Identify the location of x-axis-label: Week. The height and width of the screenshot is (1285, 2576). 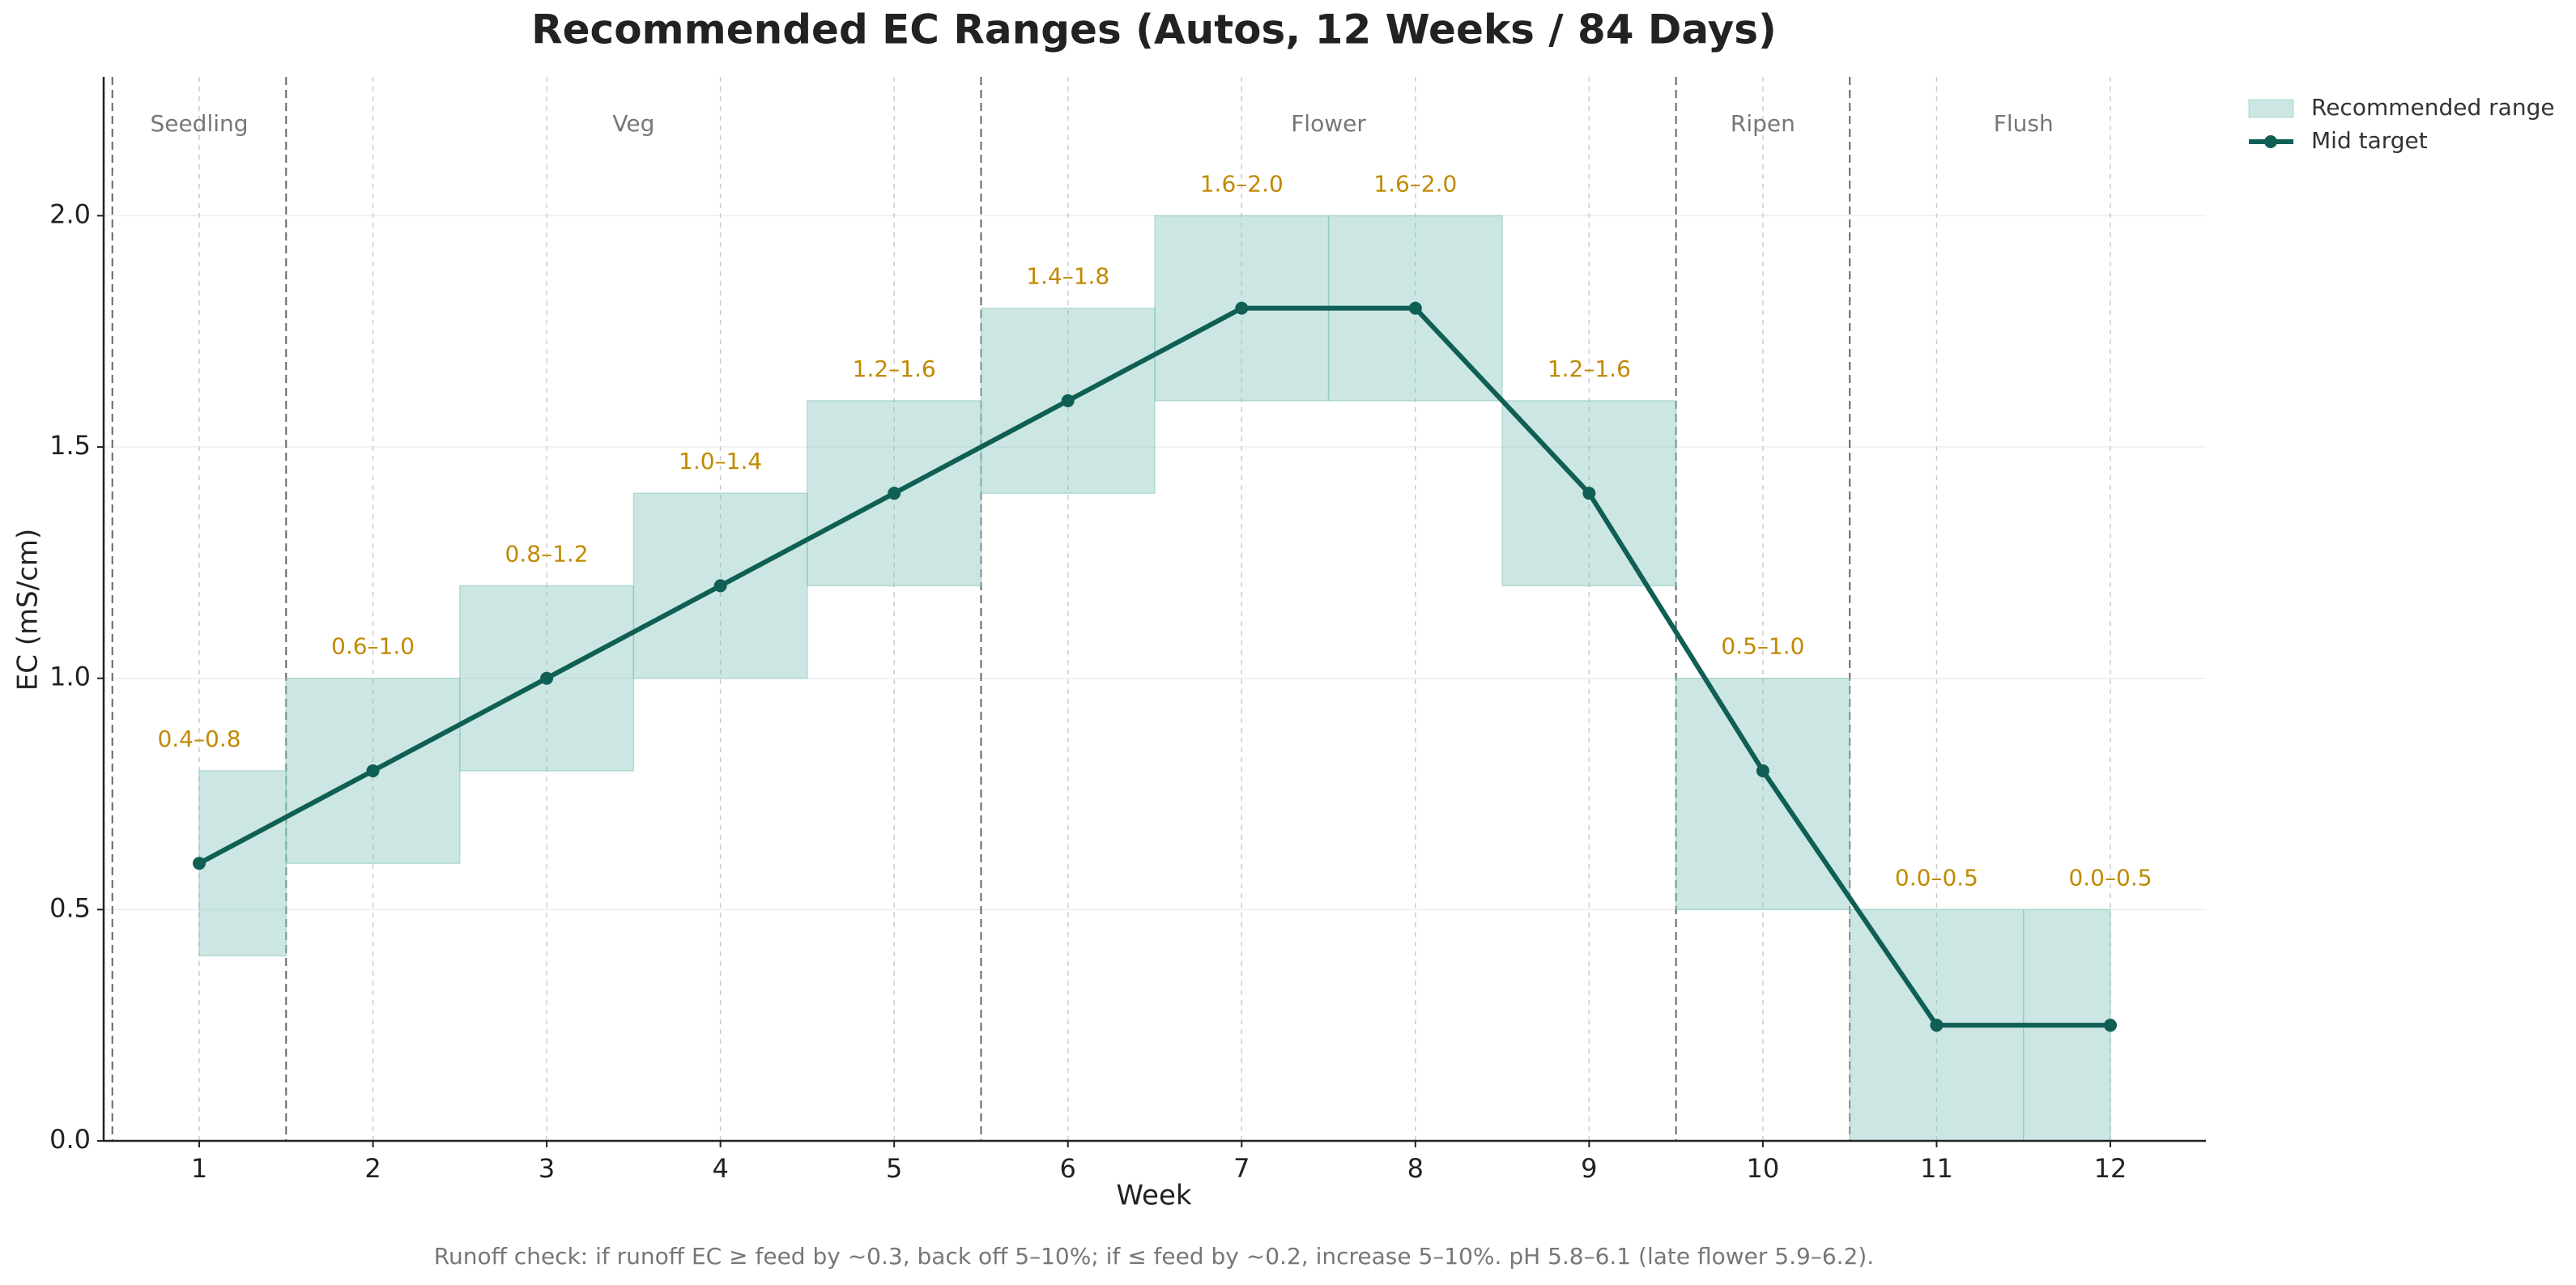
(1153, 1196).